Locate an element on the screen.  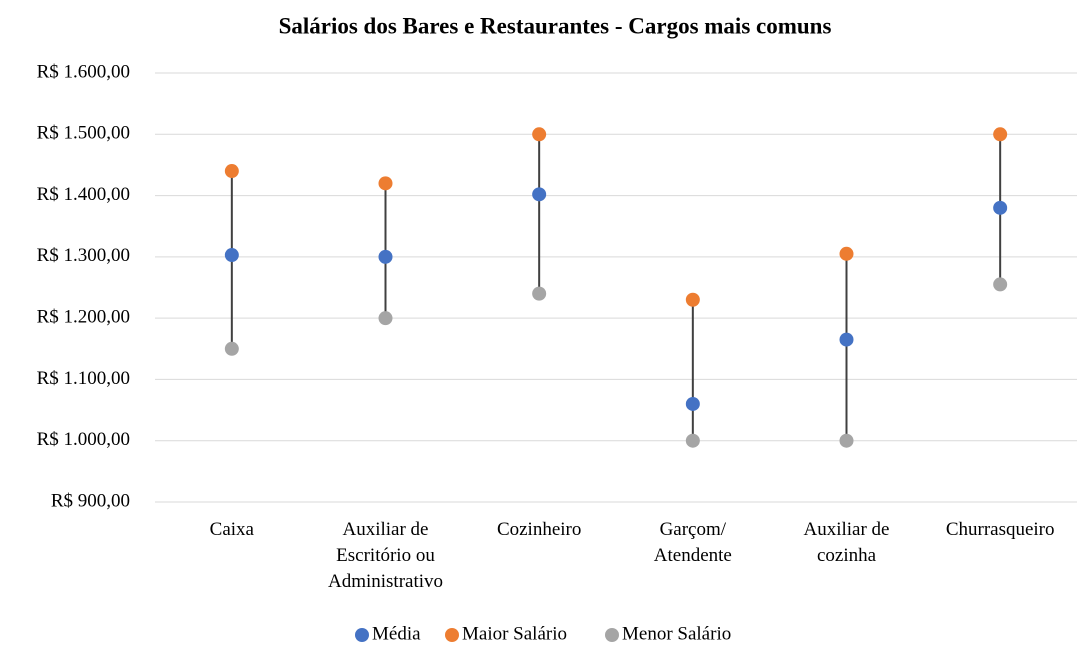
x-tick-label: Auxiliar de Escritório ou Administrativo is located at coordinates (385, 555).